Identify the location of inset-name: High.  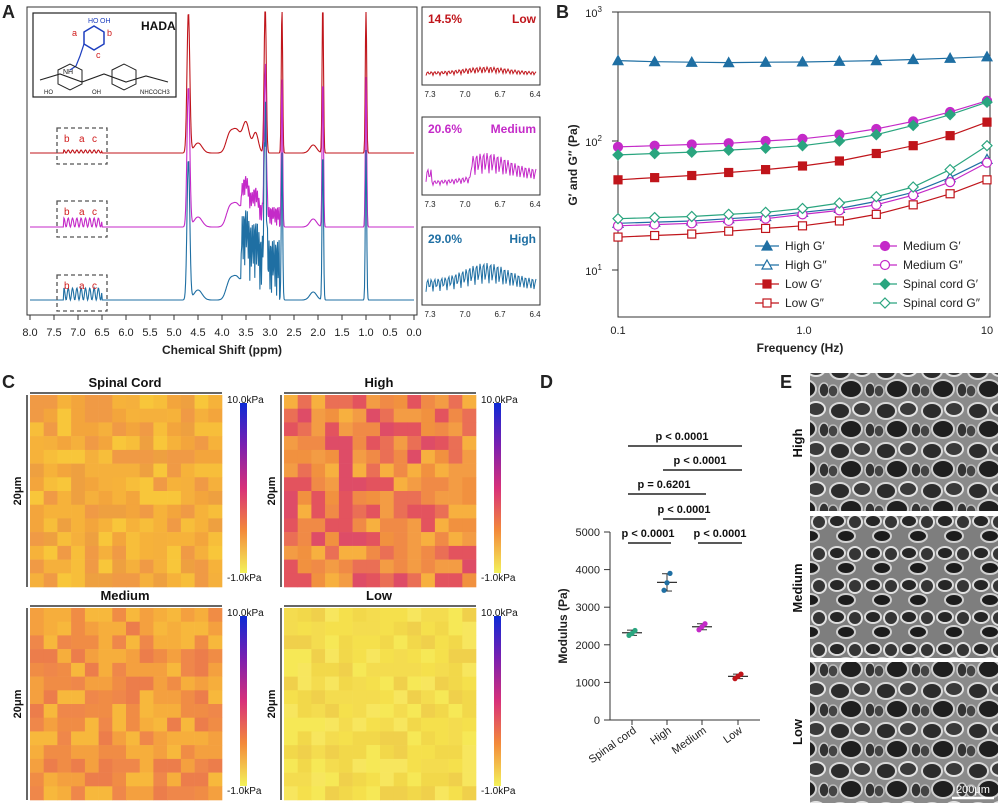
(522, 239).